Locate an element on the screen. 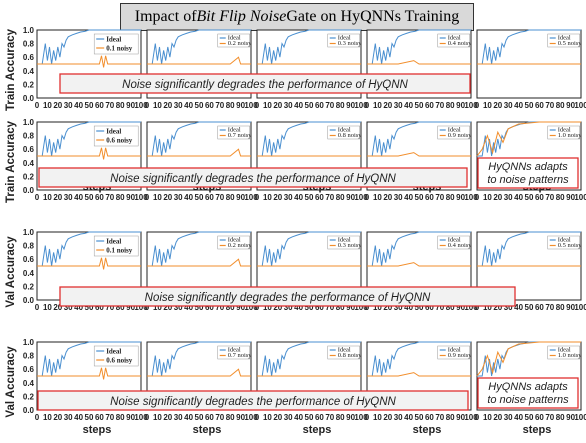 Image resolution: width=586 pixels, height=443 pixels. y-tick-label: 0.6 is located at coordinates (29, 149).